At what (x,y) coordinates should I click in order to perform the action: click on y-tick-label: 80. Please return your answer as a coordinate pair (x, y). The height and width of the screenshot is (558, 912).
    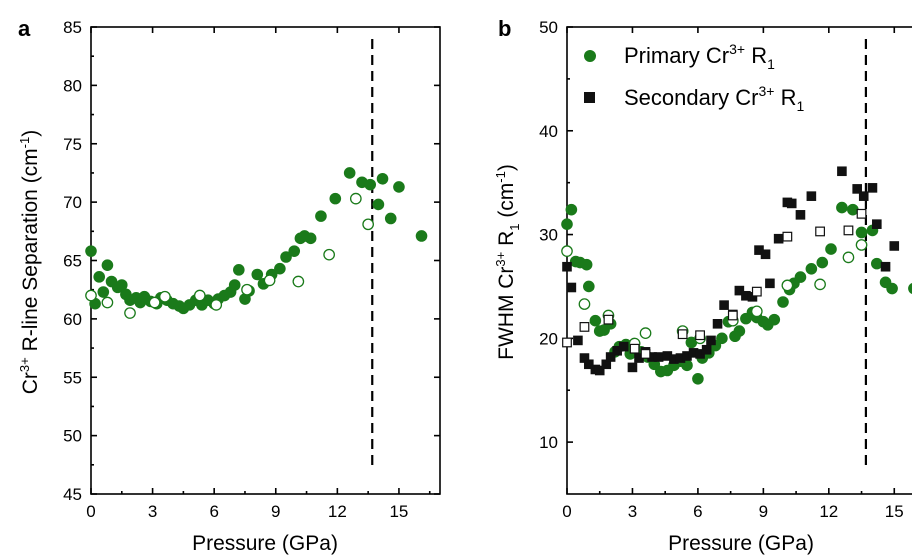
    Looking at the image, I should click on (72, 85).